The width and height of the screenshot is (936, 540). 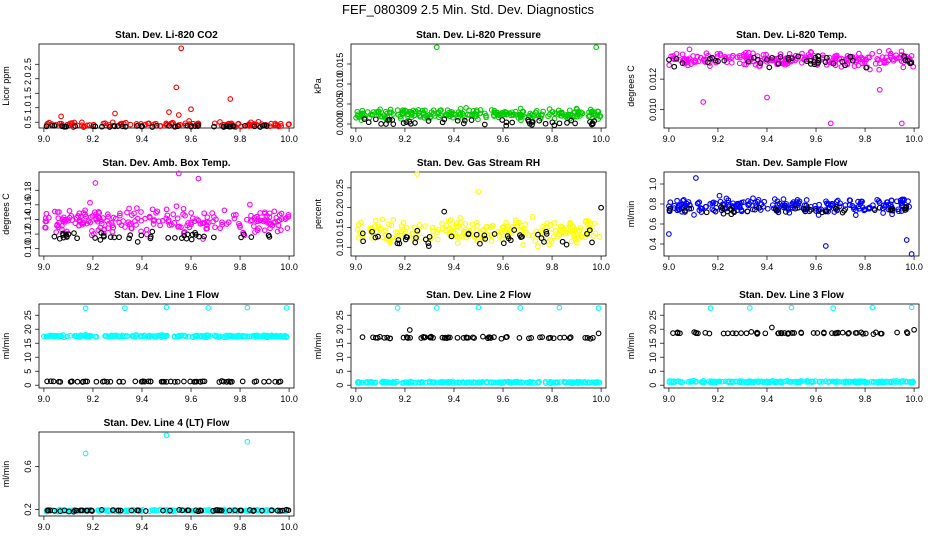 What do you see at coordinates (340, 124) in the screenshot?
I see `y-tick-label: 0.000` at bounding box center [340, 124].